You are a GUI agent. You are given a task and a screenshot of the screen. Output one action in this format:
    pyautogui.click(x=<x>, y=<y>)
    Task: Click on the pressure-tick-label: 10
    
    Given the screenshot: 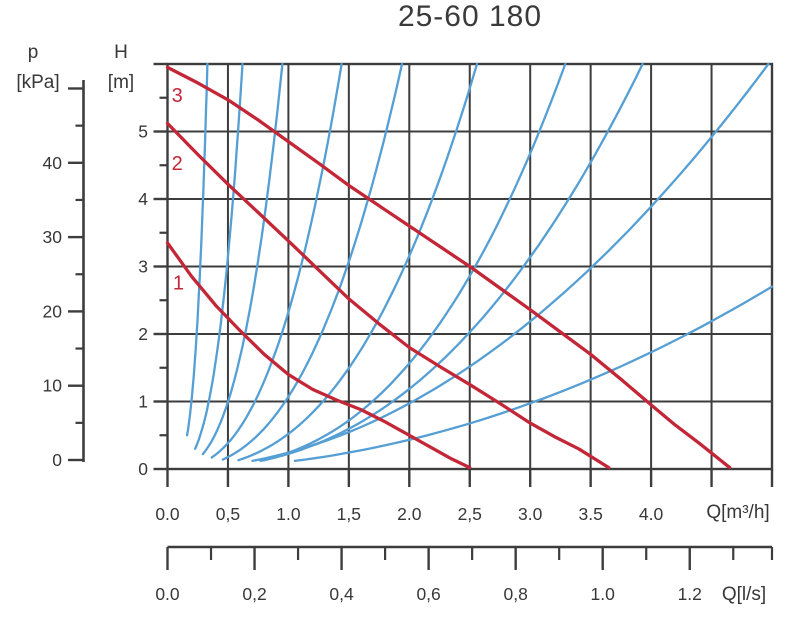 What is the action you would take?
    pyautogui.click(x=53, y=386)
    